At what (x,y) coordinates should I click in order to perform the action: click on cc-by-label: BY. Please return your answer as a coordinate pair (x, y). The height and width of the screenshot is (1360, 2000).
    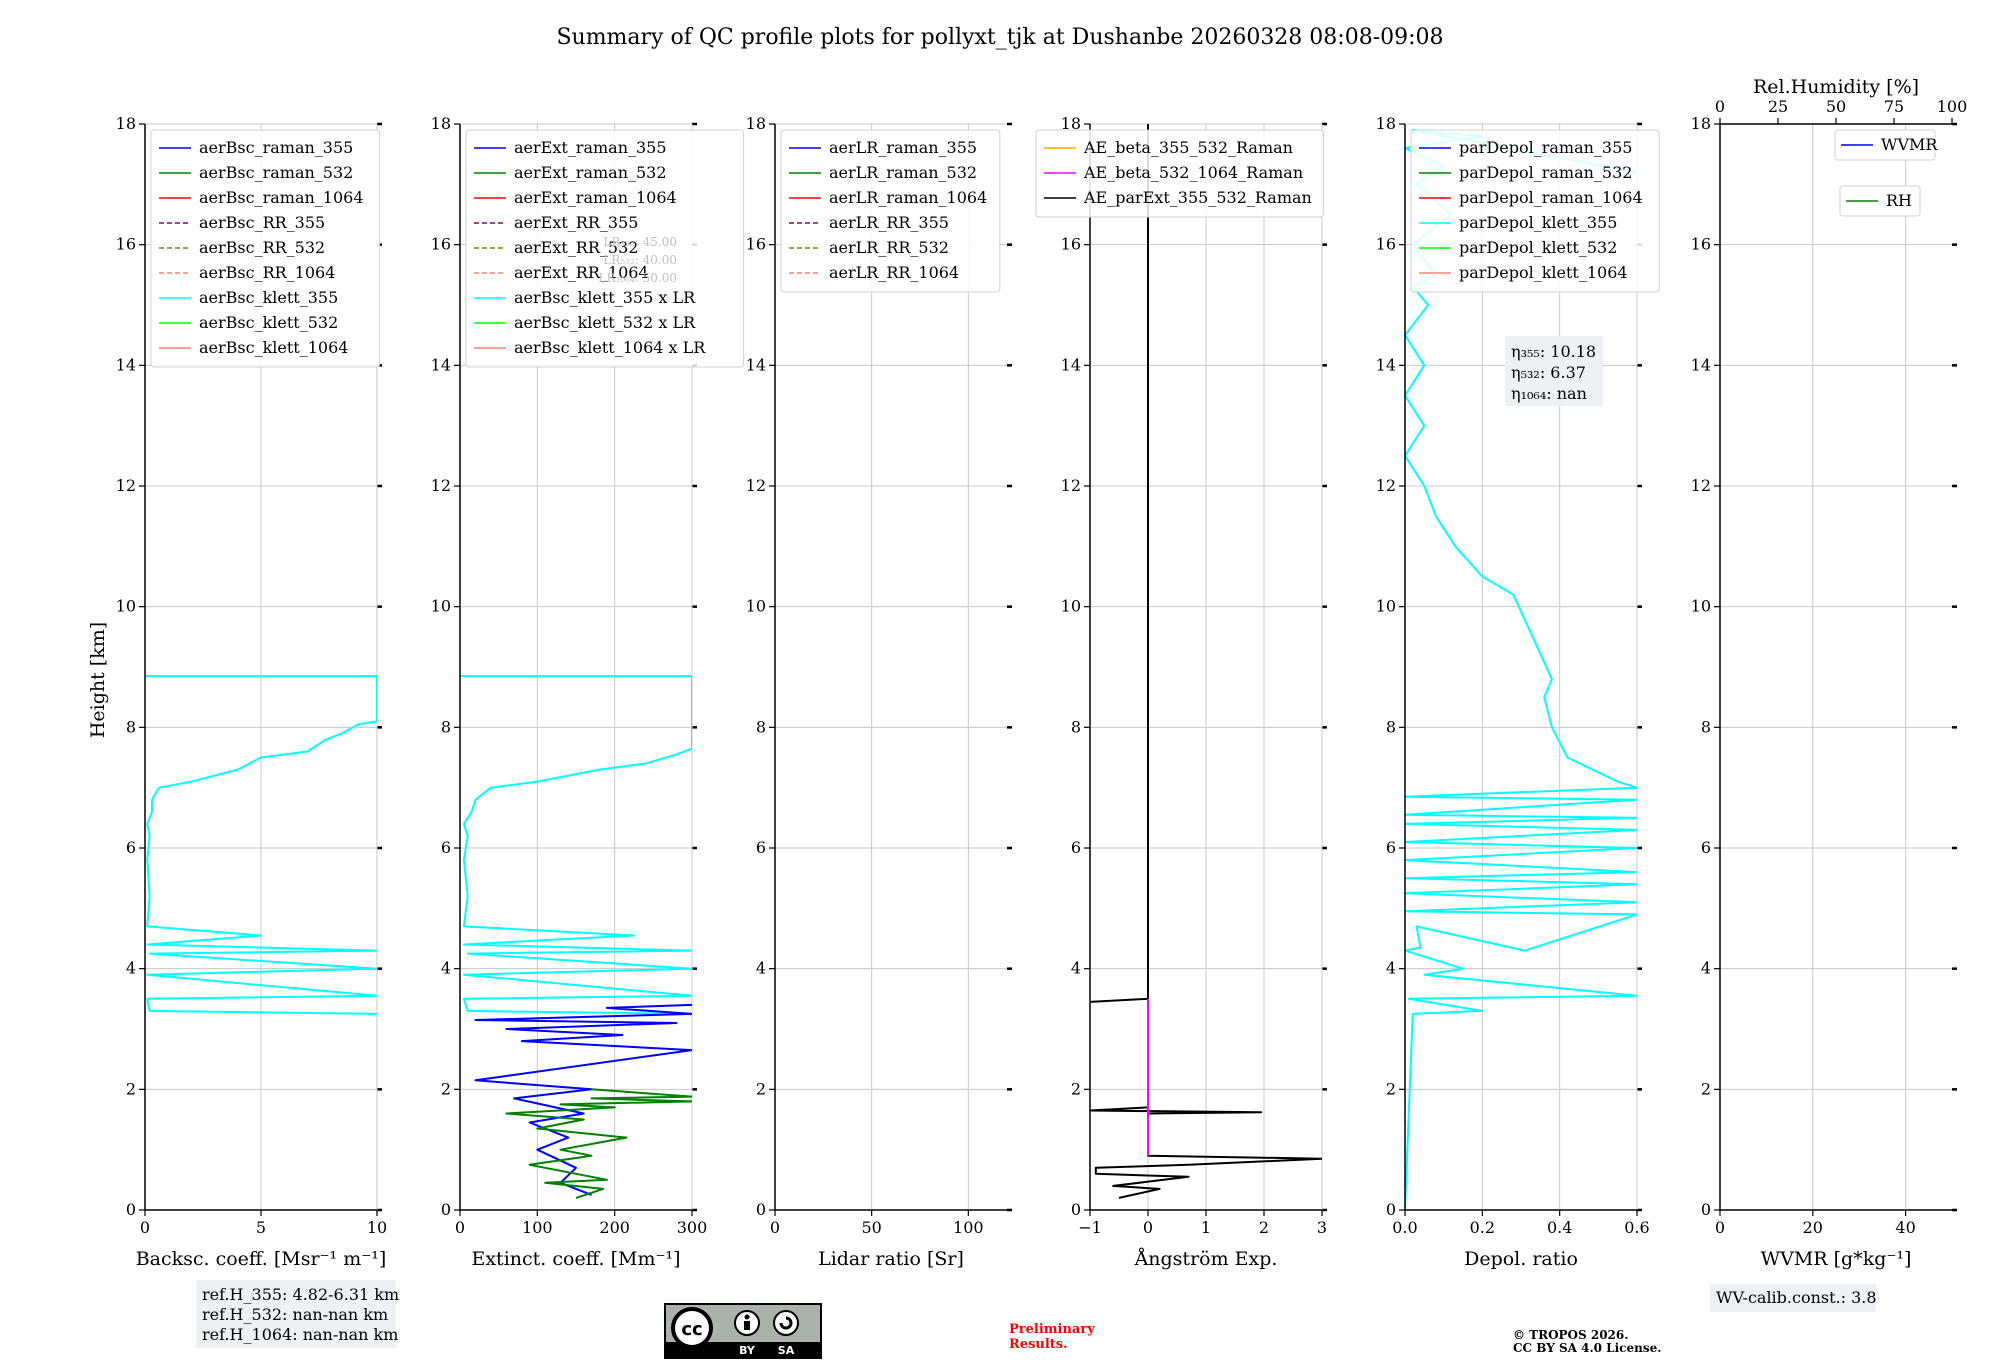
    Looking at the image, I should click on (747, 1350).